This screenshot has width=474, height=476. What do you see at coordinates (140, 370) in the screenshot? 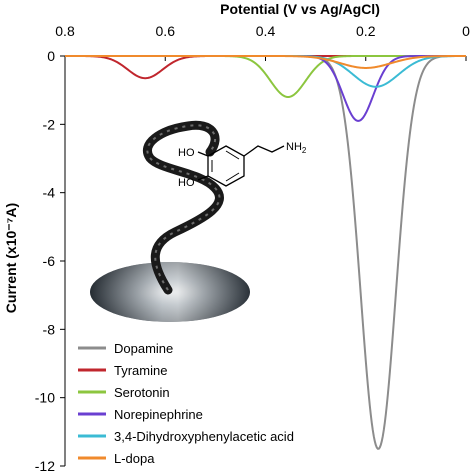
I see `legend-label: Tyramine` at bounding box center [140, 370].